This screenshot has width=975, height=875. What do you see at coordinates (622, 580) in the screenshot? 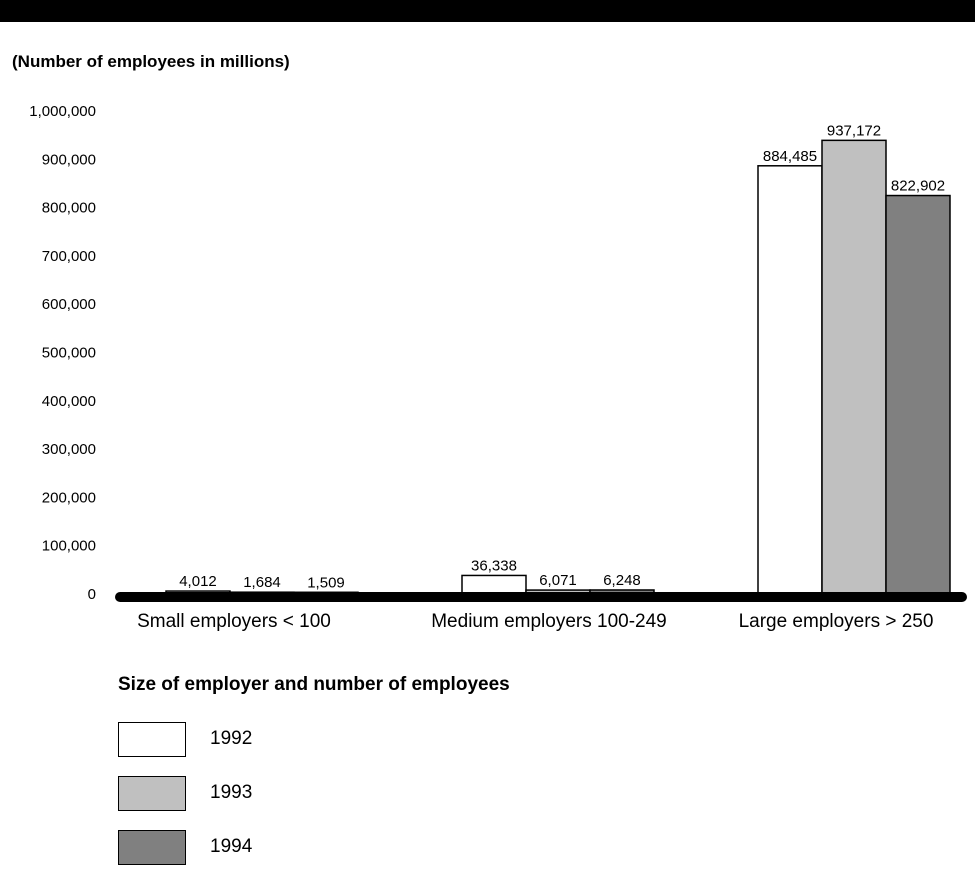
I see `bar-value-label: 6,248` at bounding box center [622, 580].